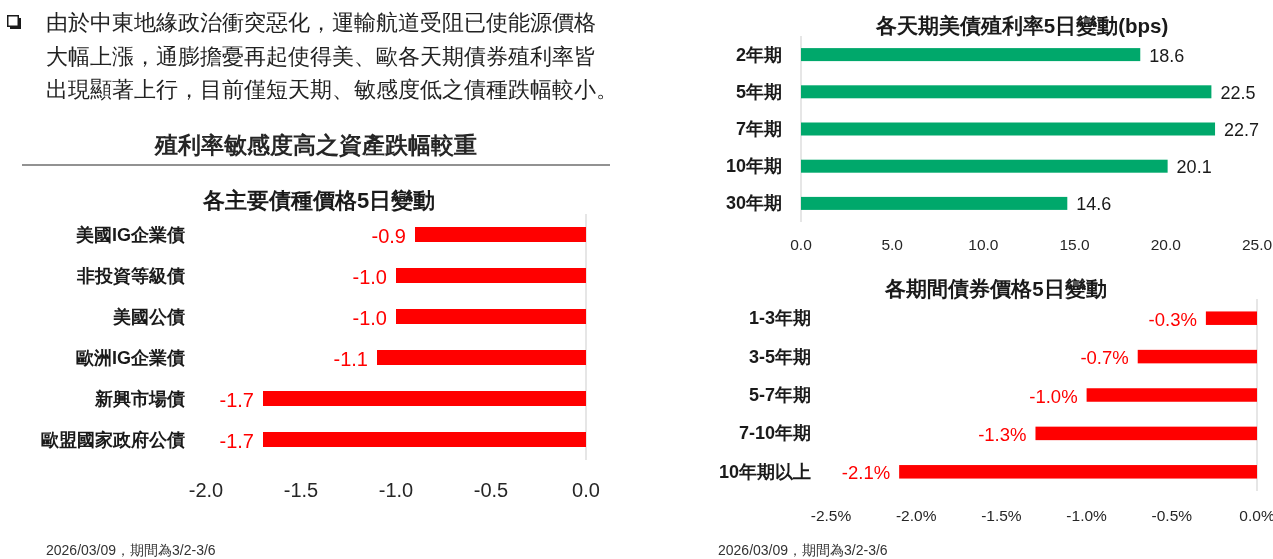 This screenshot has width=1273, height=559. I want to click on title: 殖利率敏感度高之資產跌幅較重, so click(316, 145).